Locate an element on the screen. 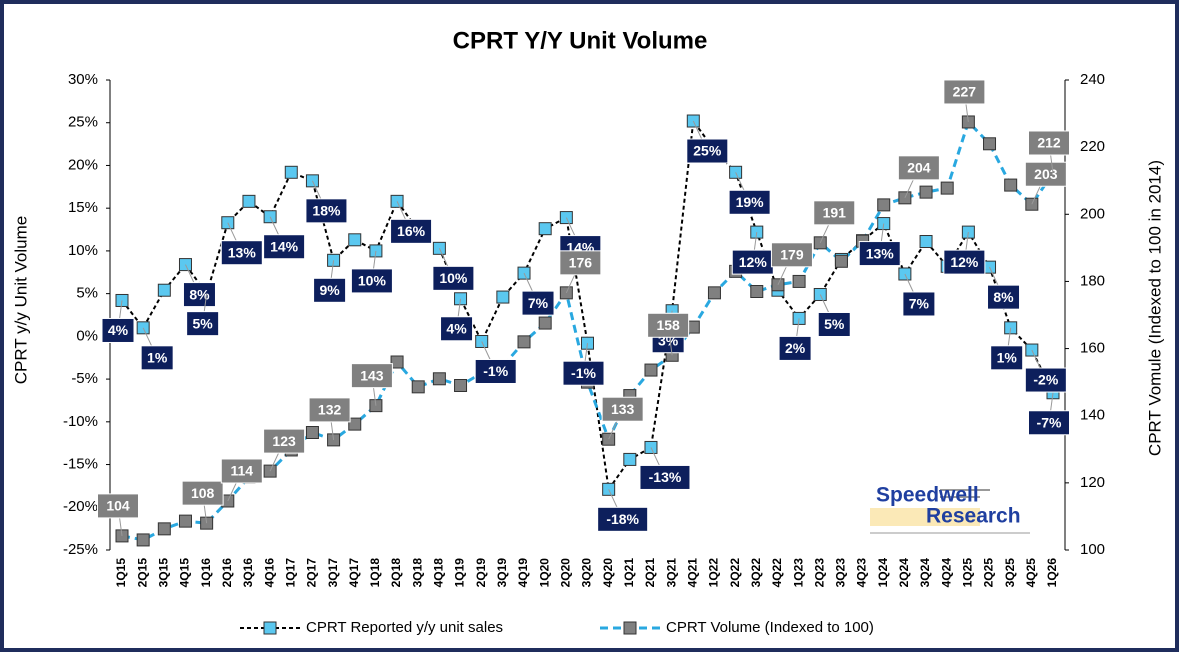  x-tick-label: 4Q15 is located at coordinates (185, 573).